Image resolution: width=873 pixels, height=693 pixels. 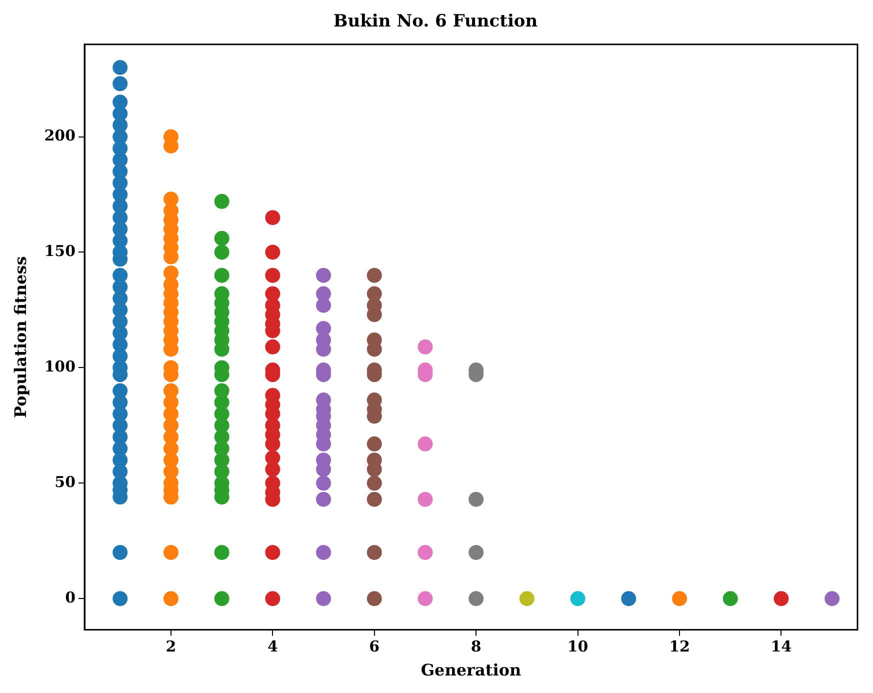 I want to click on y-axis-title: Population fitness, so click(x=20, y=337).